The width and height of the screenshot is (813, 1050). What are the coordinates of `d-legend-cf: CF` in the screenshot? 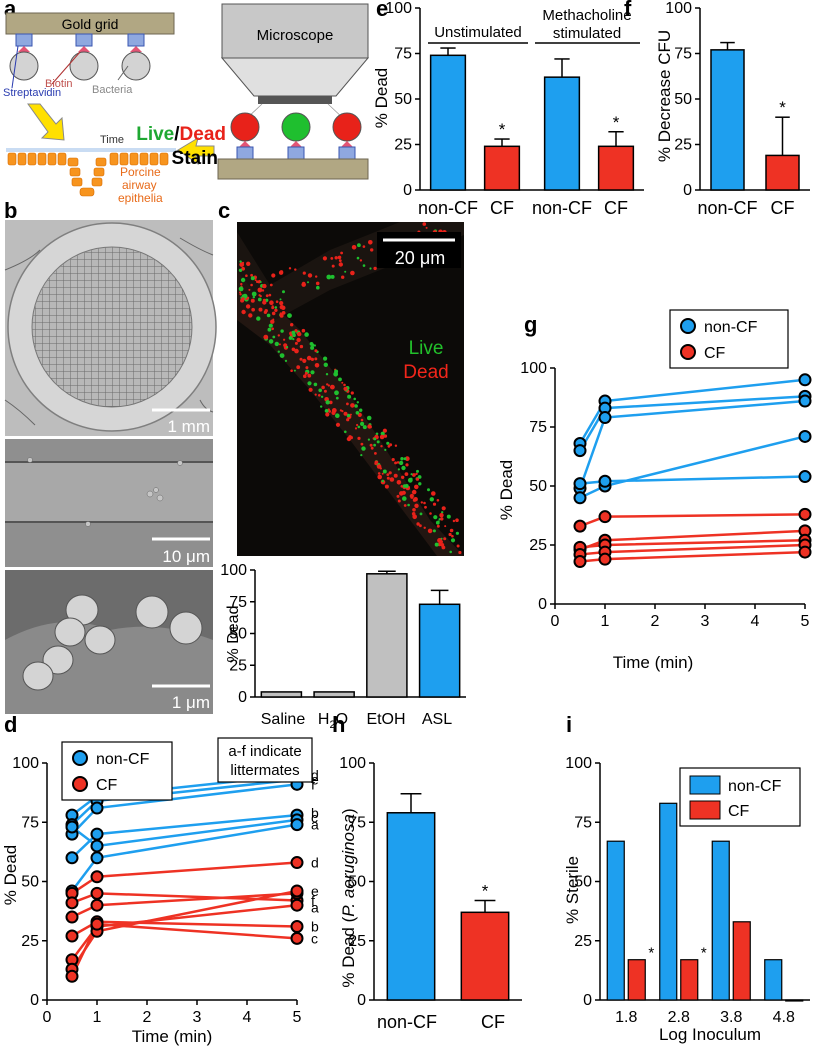 It's located at (107, 785).